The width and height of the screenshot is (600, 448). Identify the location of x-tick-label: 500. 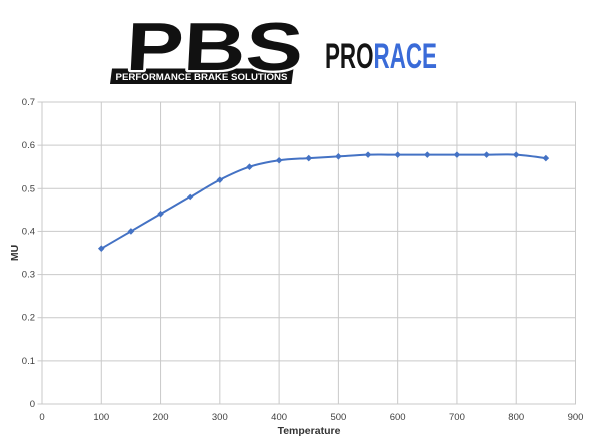
(338, 417).